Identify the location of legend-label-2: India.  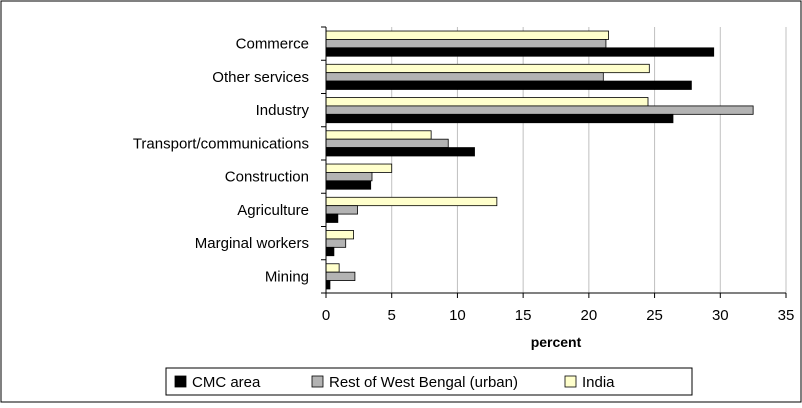
(598, 382).